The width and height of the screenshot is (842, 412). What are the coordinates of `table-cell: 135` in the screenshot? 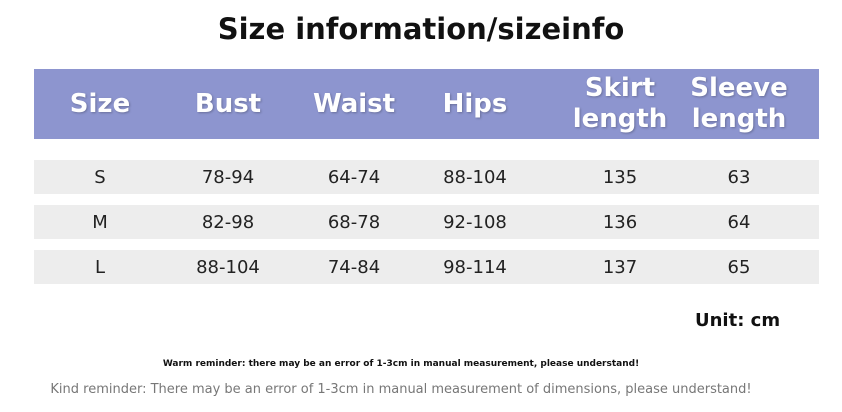 It's located at (620, 177).